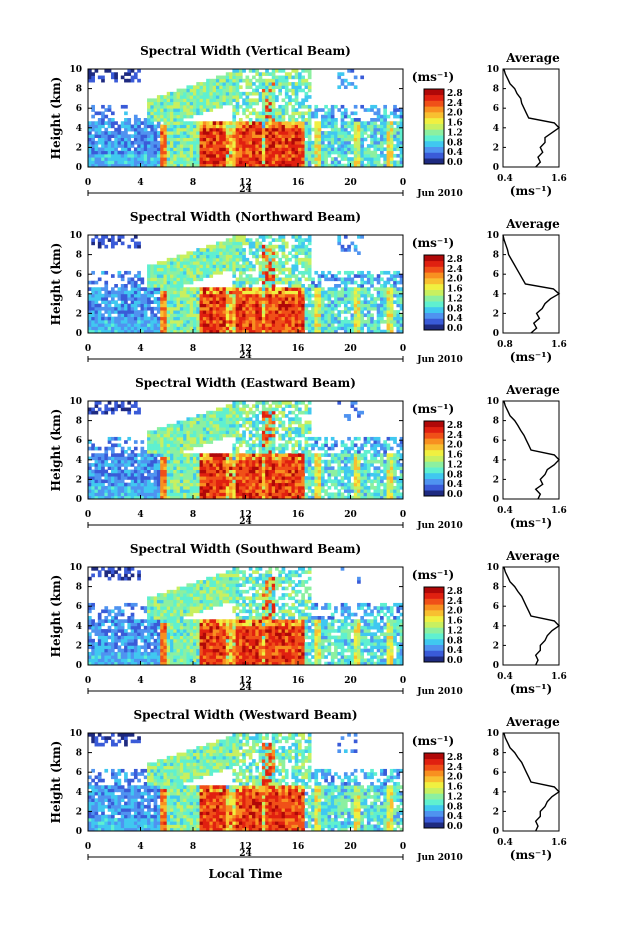  Describe the element at coordinates (559, 345) in the screenshot. I see `avg-x-tick-label: 1.6` at that location.